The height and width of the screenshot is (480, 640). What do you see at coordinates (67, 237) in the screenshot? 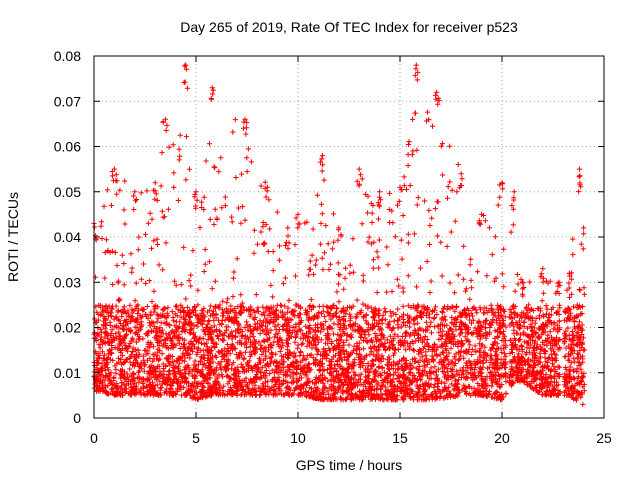
I see `y-tick-label: 0.04` at bounding box center [67, 237].